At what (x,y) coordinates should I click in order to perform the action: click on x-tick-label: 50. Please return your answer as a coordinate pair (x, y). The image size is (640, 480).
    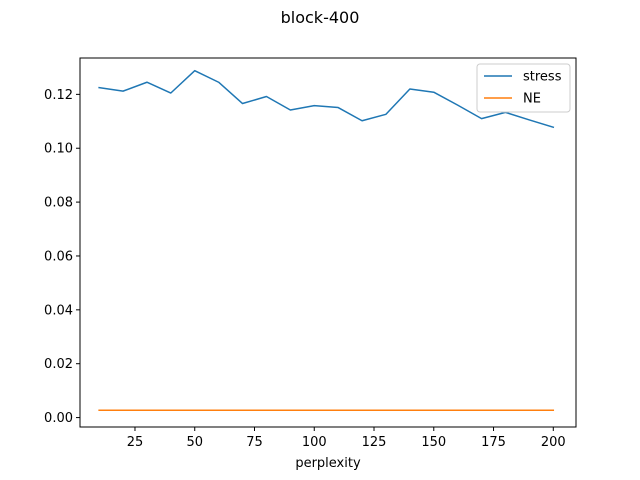
    Looking at the image, I should click on (194, 442).